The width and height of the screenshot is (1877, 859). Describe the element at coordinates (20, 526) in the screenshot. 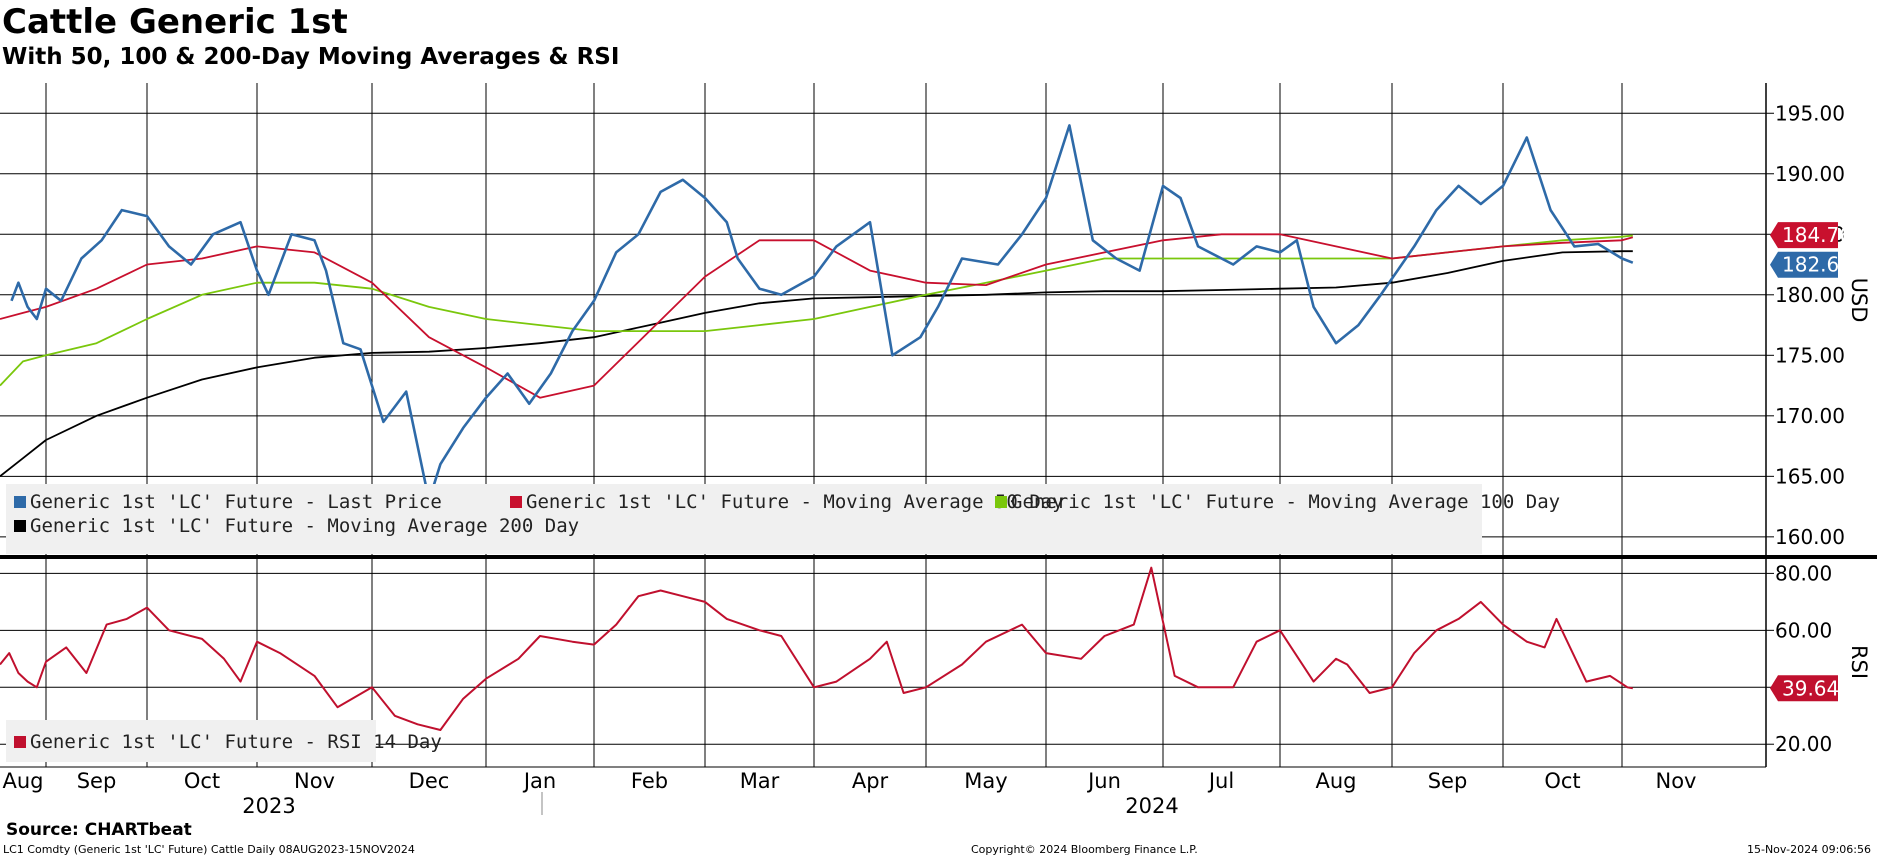

I see `legend-swatch-ma200` at that location.